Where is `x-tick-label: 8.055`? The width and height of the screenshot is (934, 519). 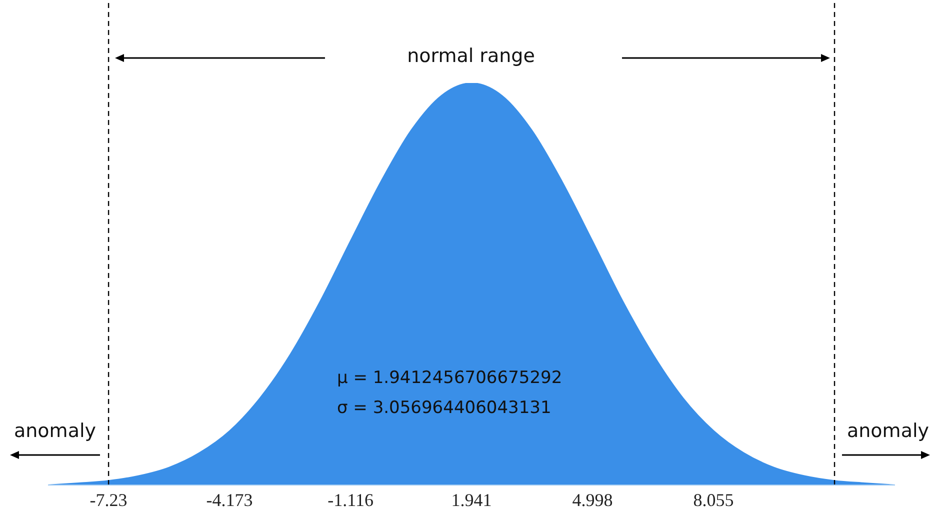 x-tick-label: 8.055 is located at coordinates (713, 500).